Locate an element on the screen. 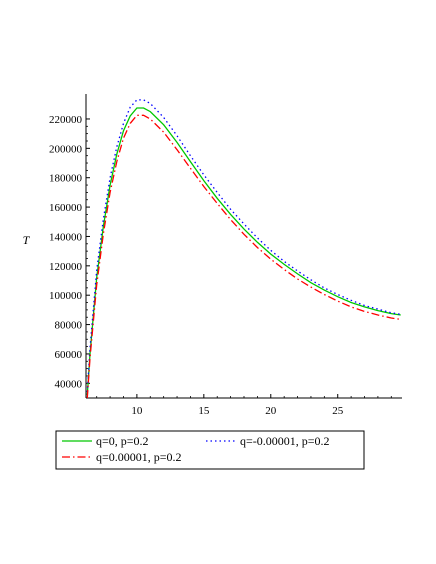  y-tick-label: 100000 is located at coordinates (66, 296).